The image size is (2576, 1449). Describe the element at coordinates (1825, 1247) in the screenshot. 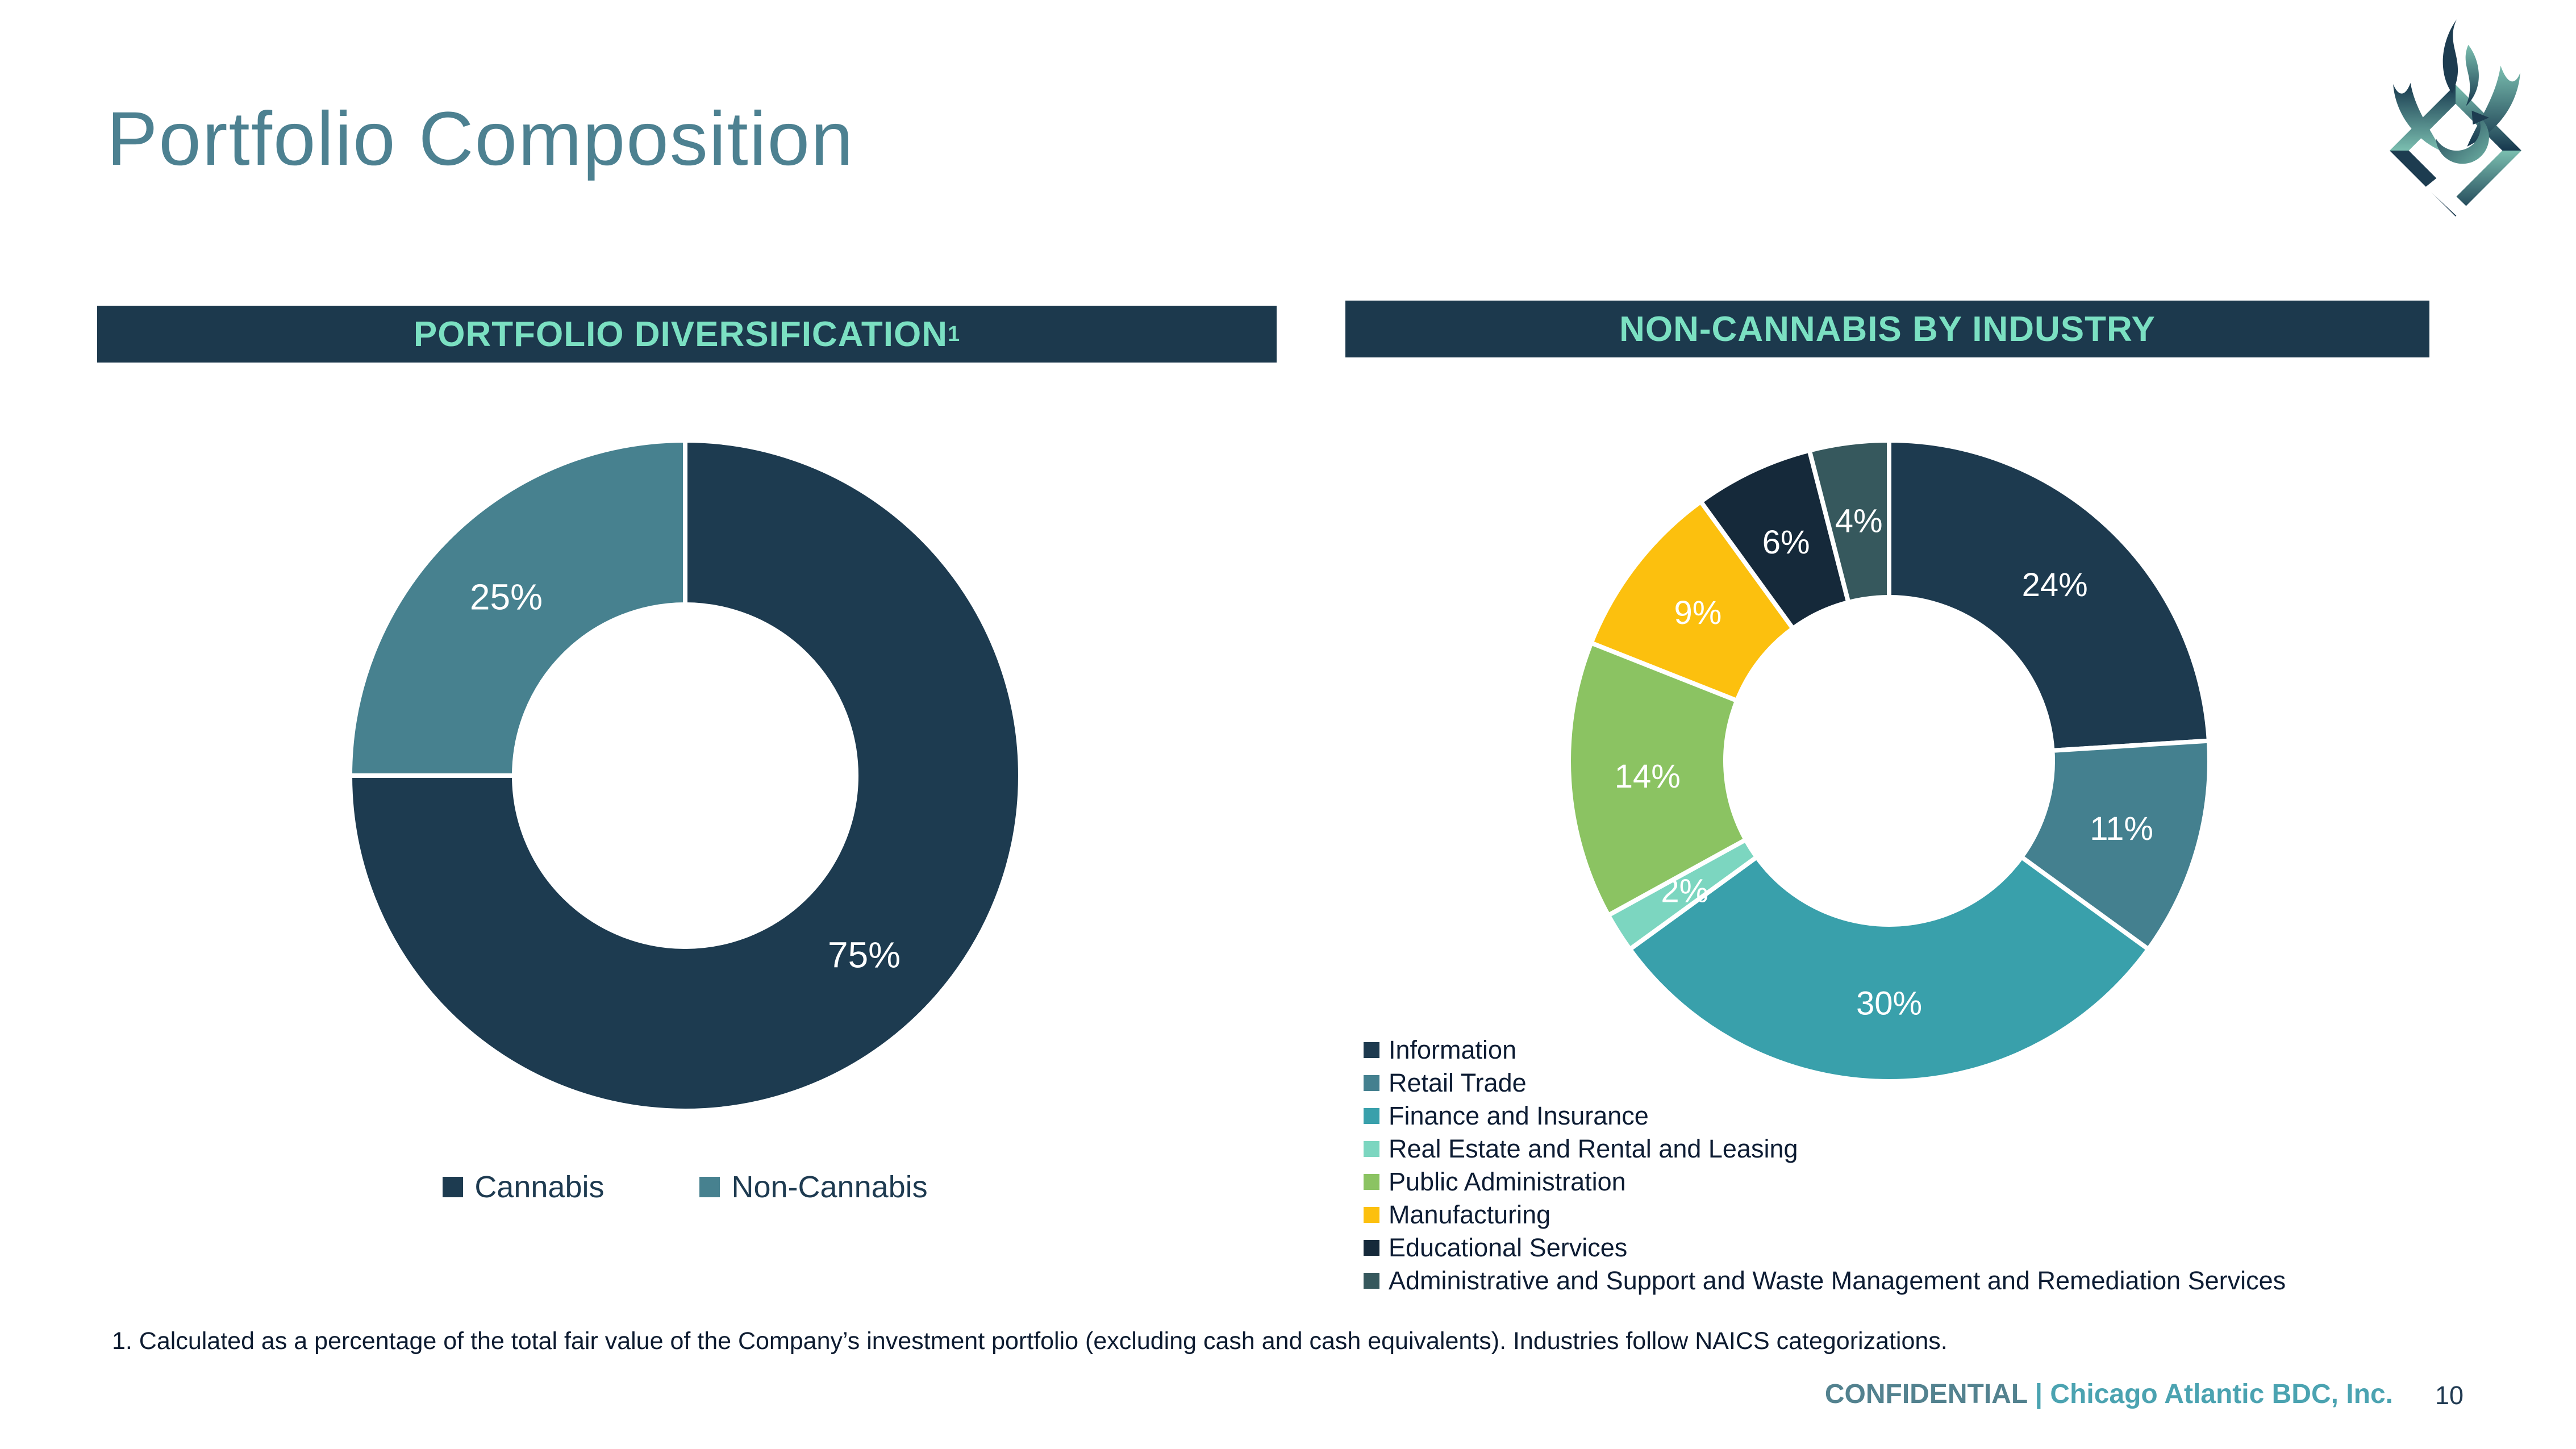

I see `legend-item: Educational Services` at that location.